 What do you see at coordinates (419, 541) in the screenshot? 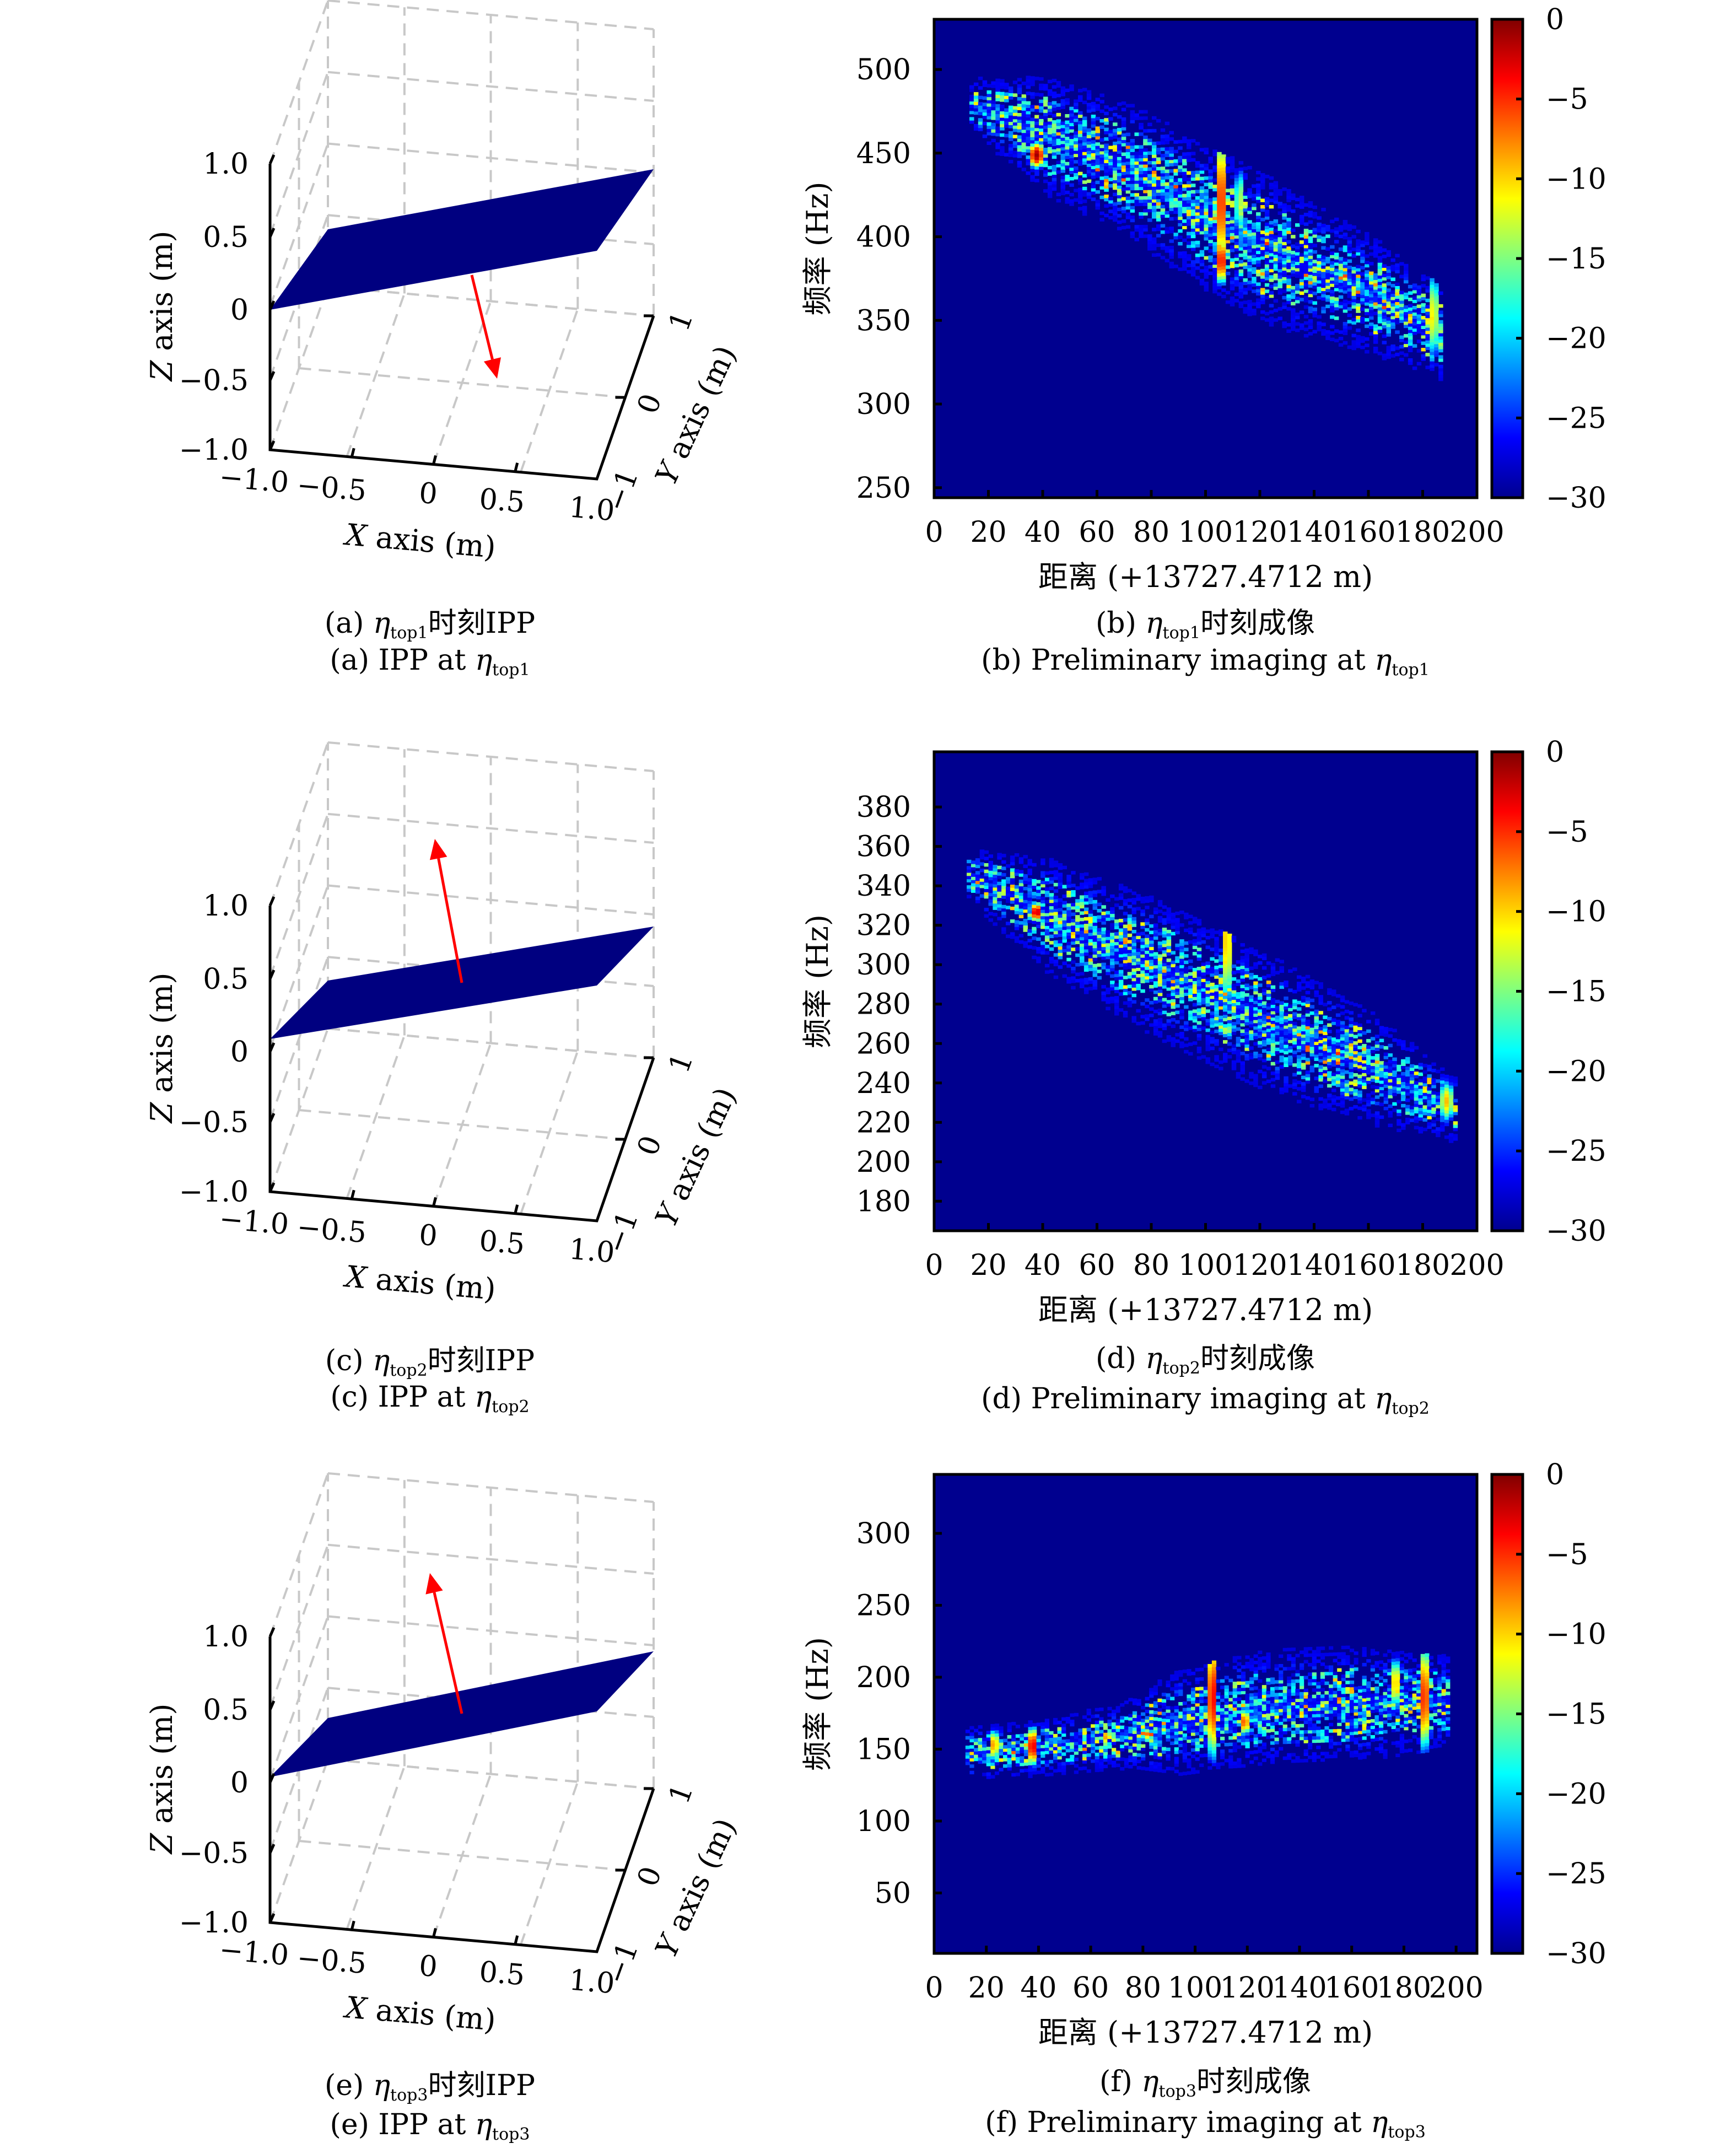
I see `x-axis-label: X axis (m)` at bounding box center [419, 541].